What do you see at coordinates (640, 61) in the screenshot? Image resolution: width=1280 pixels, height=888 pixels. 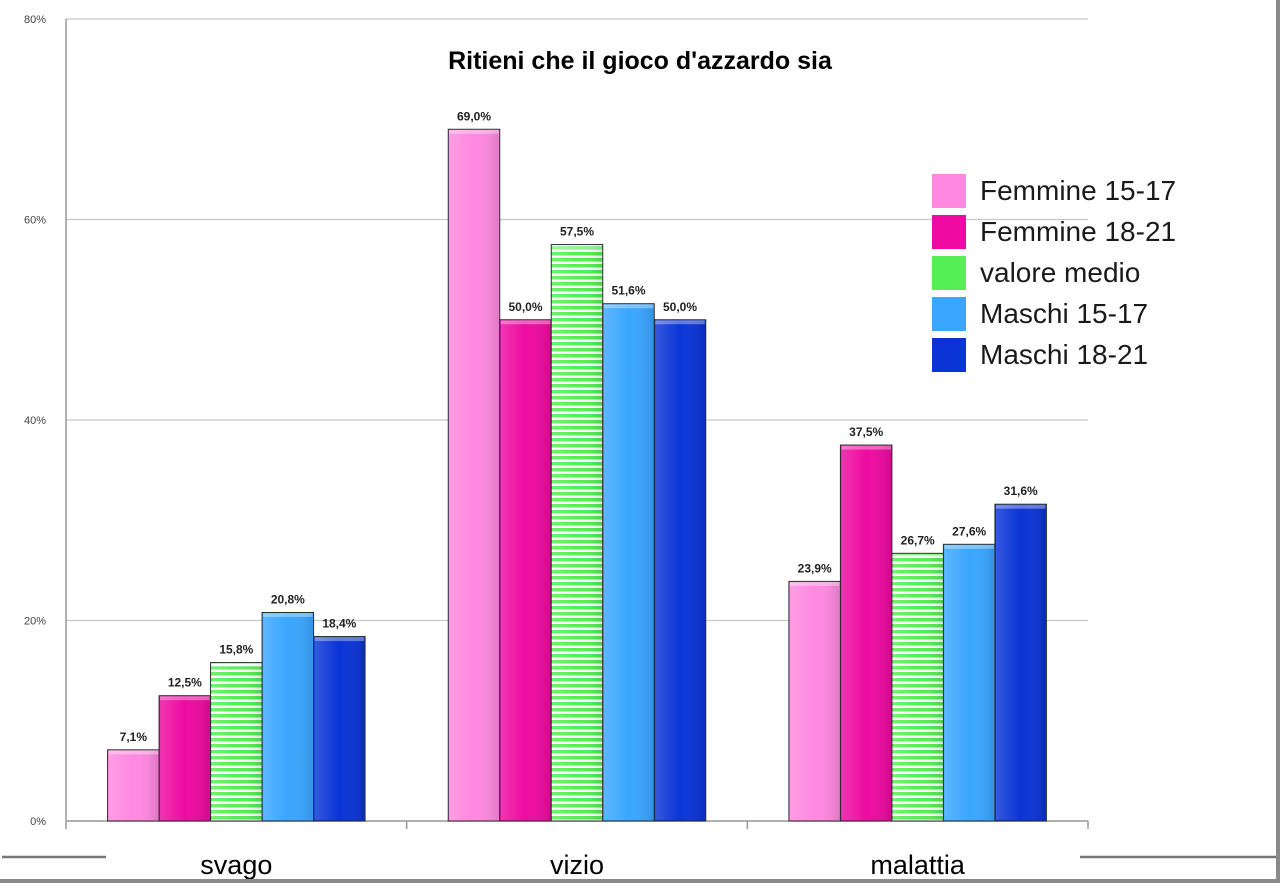 I see `chart-title: Ritieni che il gioco d'azzardo sia` at bounding box center [640, 61].